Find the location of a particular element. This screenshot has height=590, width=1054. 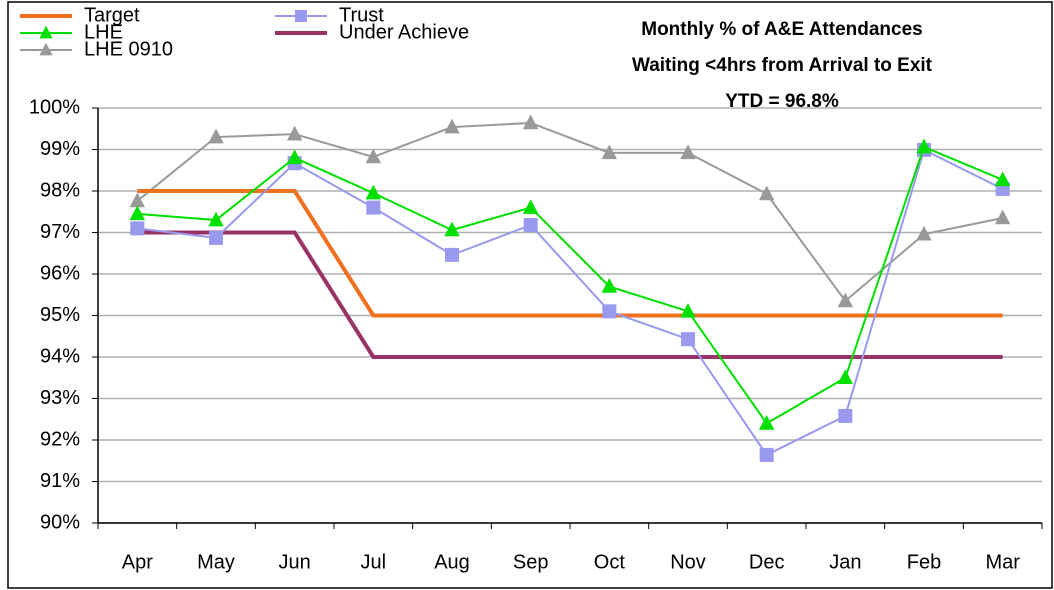

y-tick-label: 100% is located at coordinates (54, 107).